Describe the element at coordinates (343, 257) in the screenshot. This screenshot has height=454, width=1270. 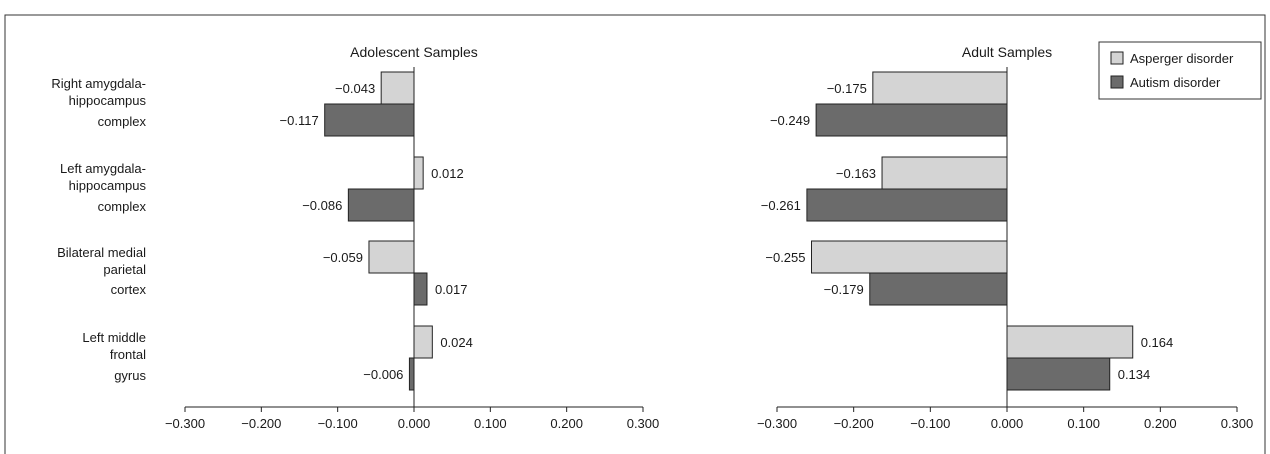
I see `value-label: −0.059` at that location.